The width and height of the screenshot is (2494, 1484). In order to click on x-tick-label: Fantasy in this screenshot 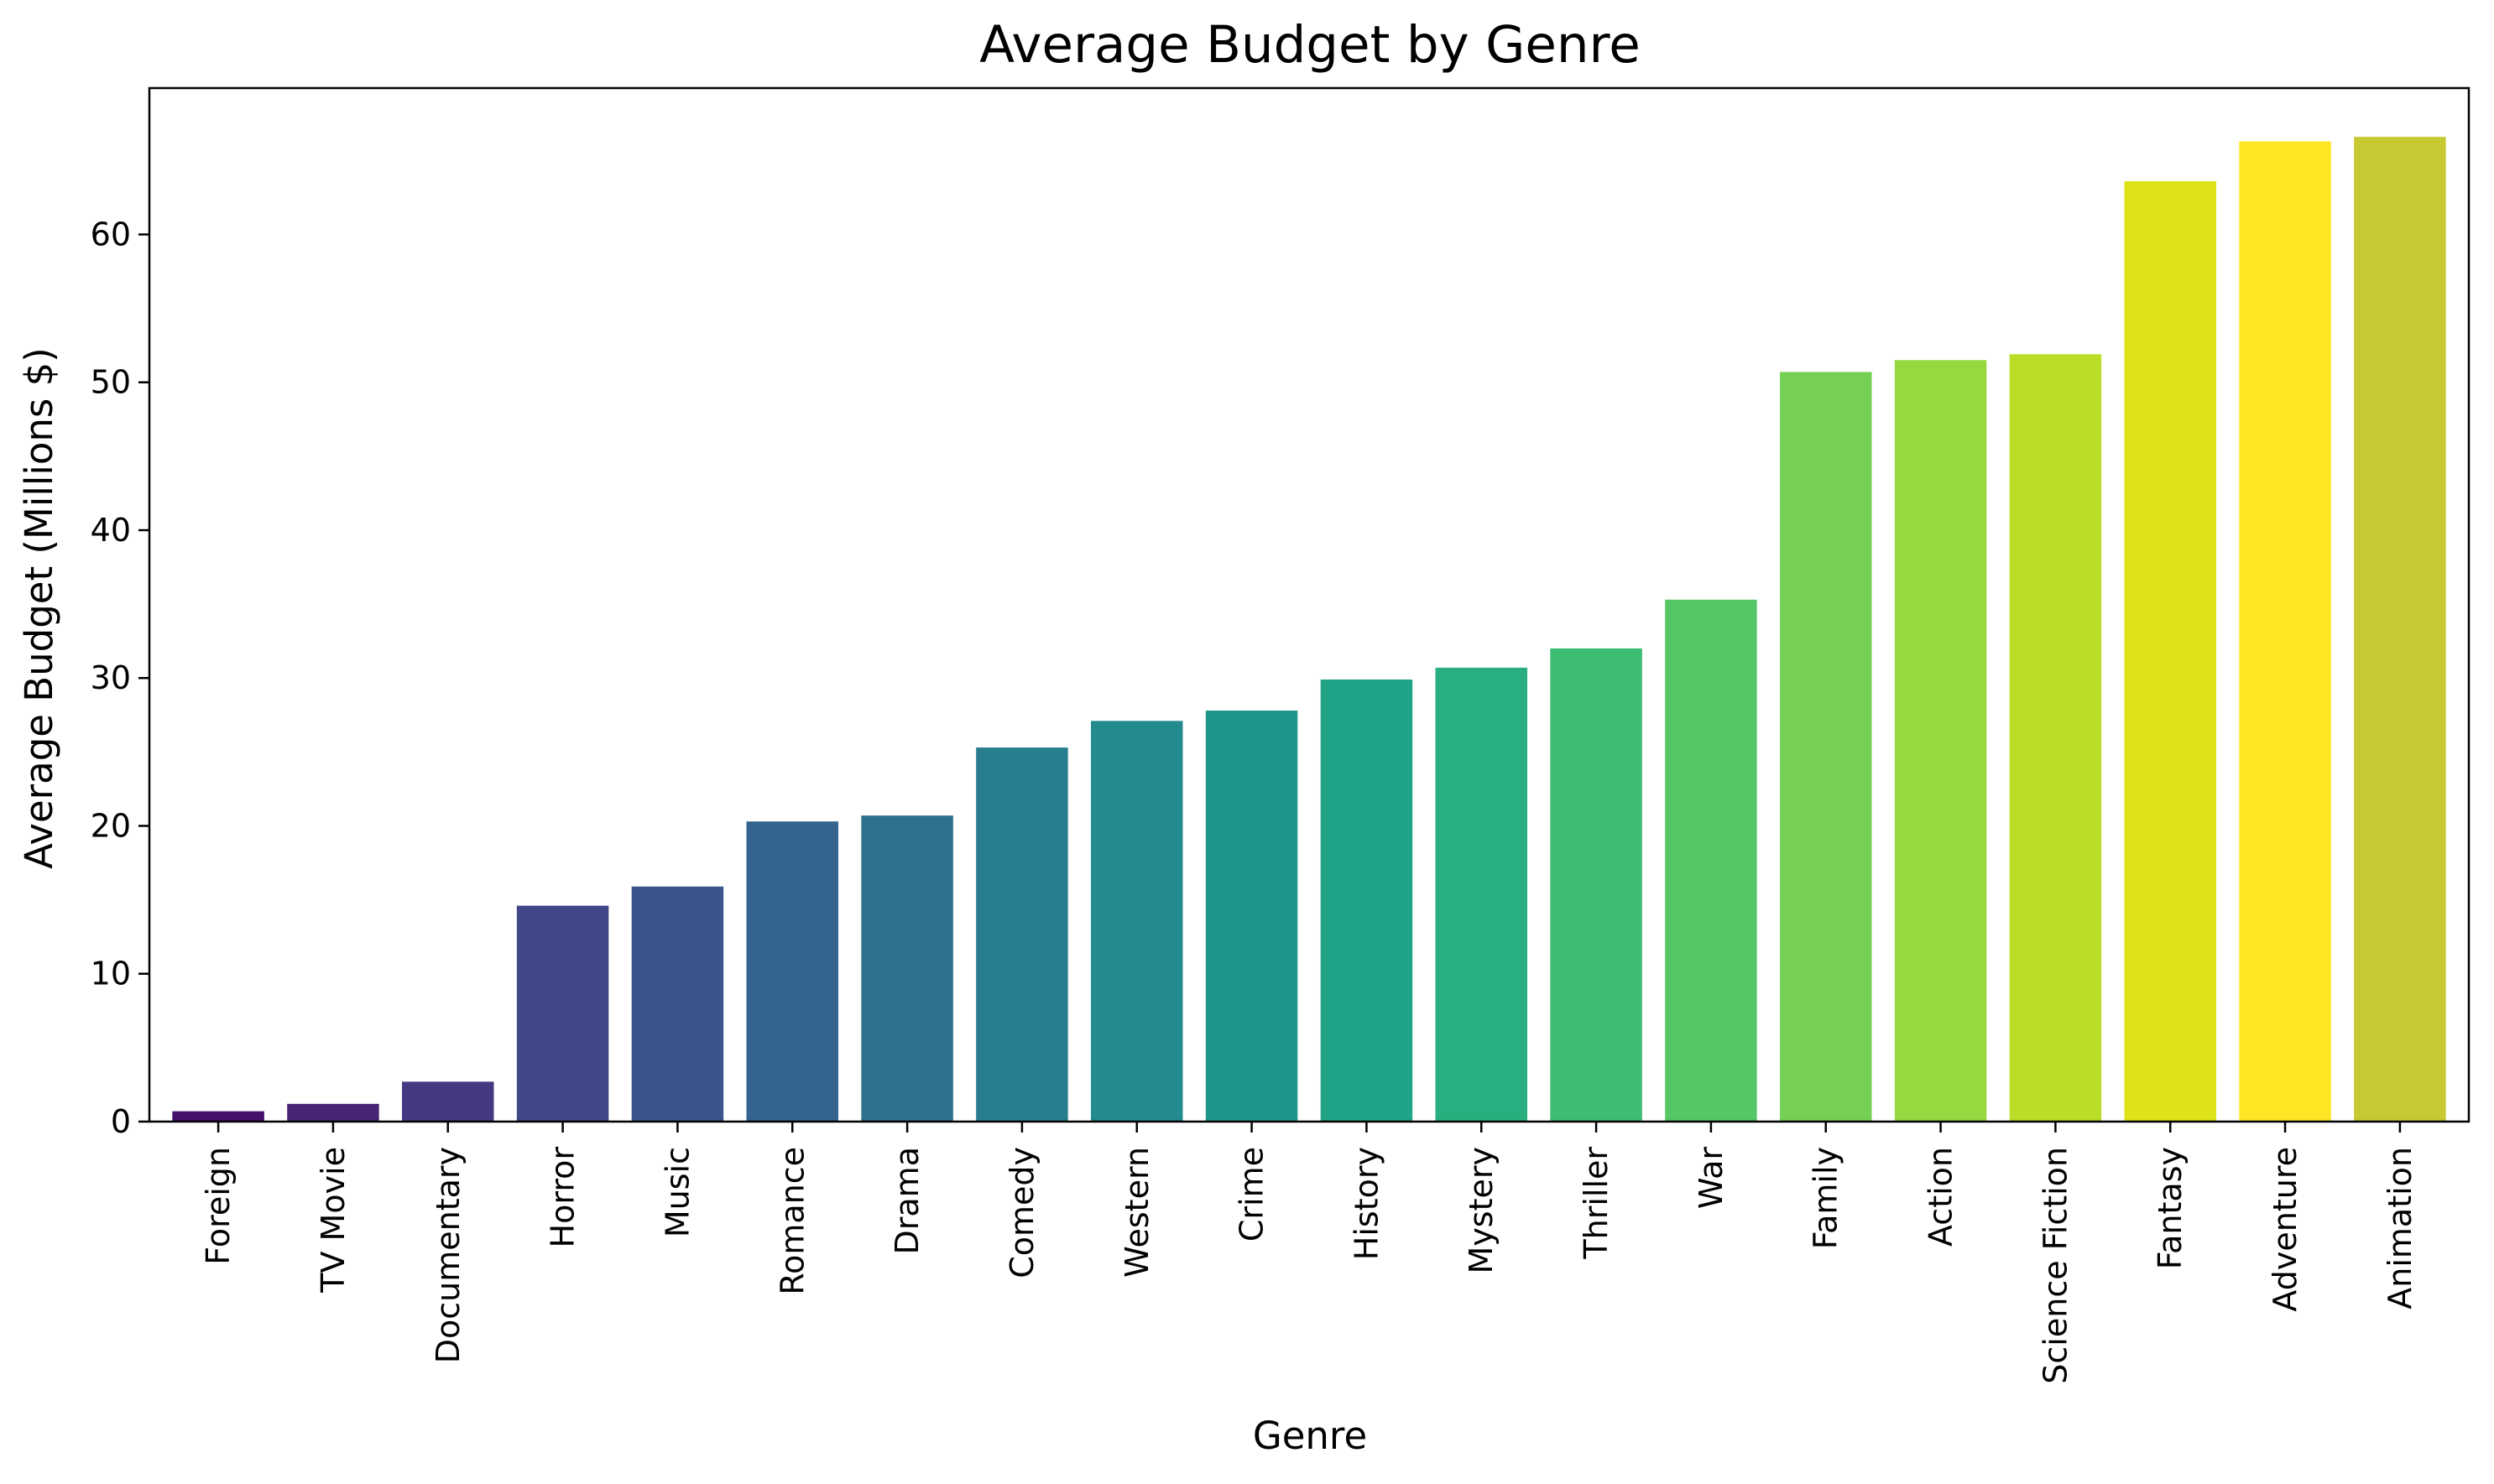, I will do `click(2170, 1208)`.